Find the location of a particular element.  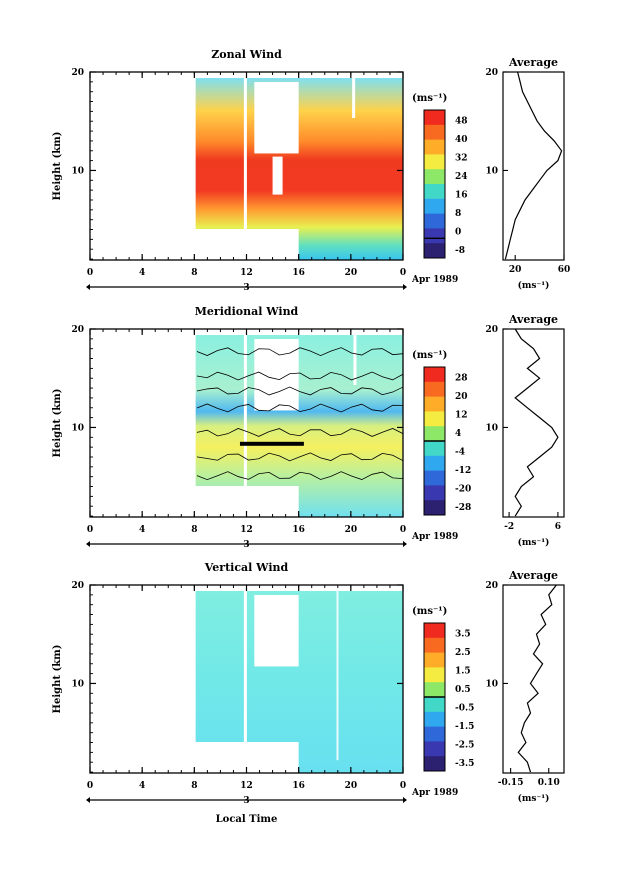

average-y-tick-label: 20 is located at coordinates (491, 330).